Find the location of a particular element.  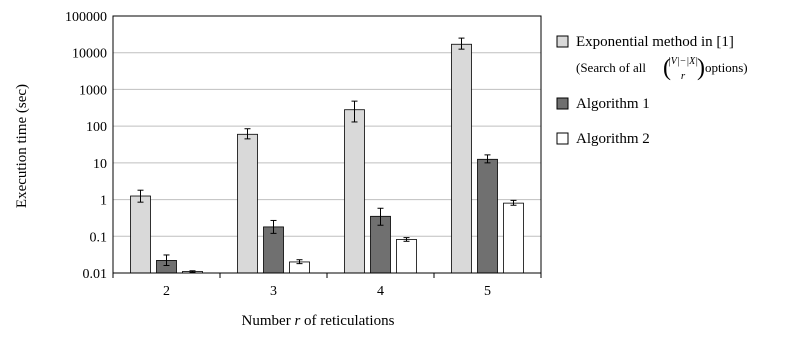

legend-sublabel-exponential: (Search of all is located at coordinates (611, 67).